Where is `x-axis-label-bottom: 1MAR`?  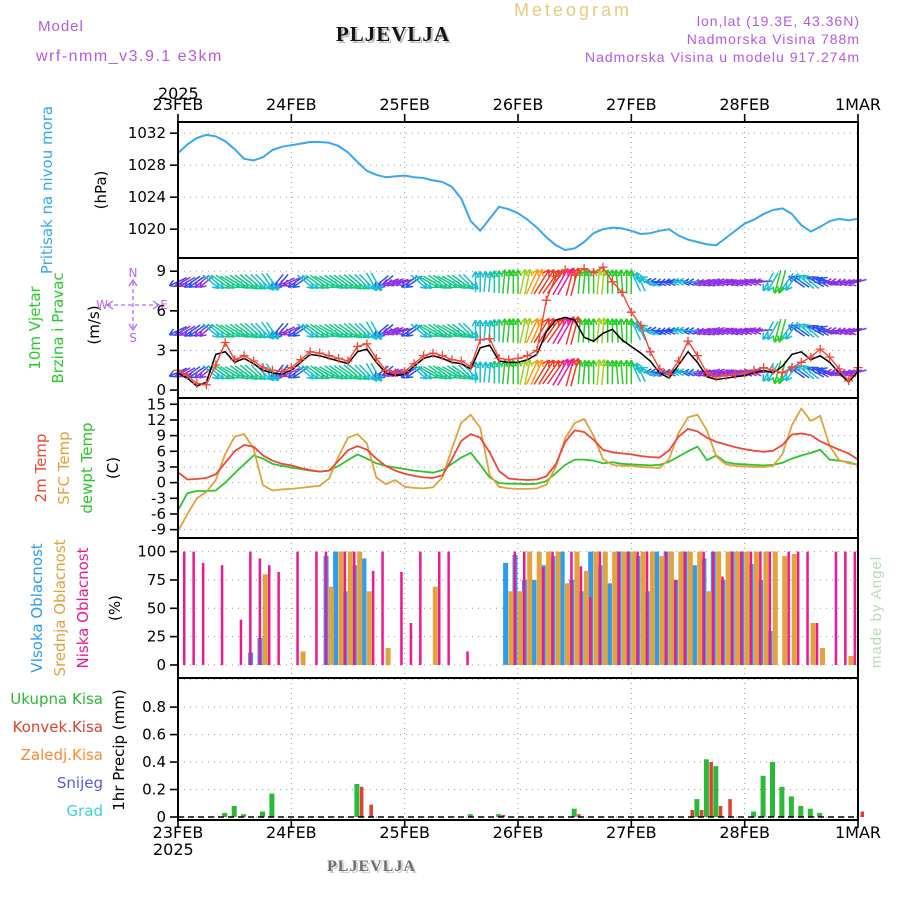
x-axis-label-bottom: 1MAR is located at coordinates (858, 832).